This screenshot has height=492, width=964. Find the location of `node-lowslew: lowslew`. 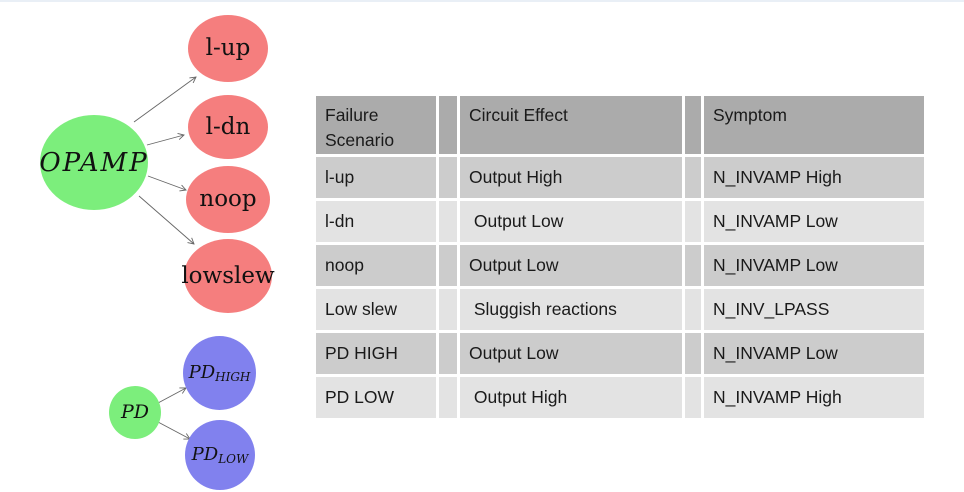

node-lowslew: lowslew is located at coordinates (228, 276).